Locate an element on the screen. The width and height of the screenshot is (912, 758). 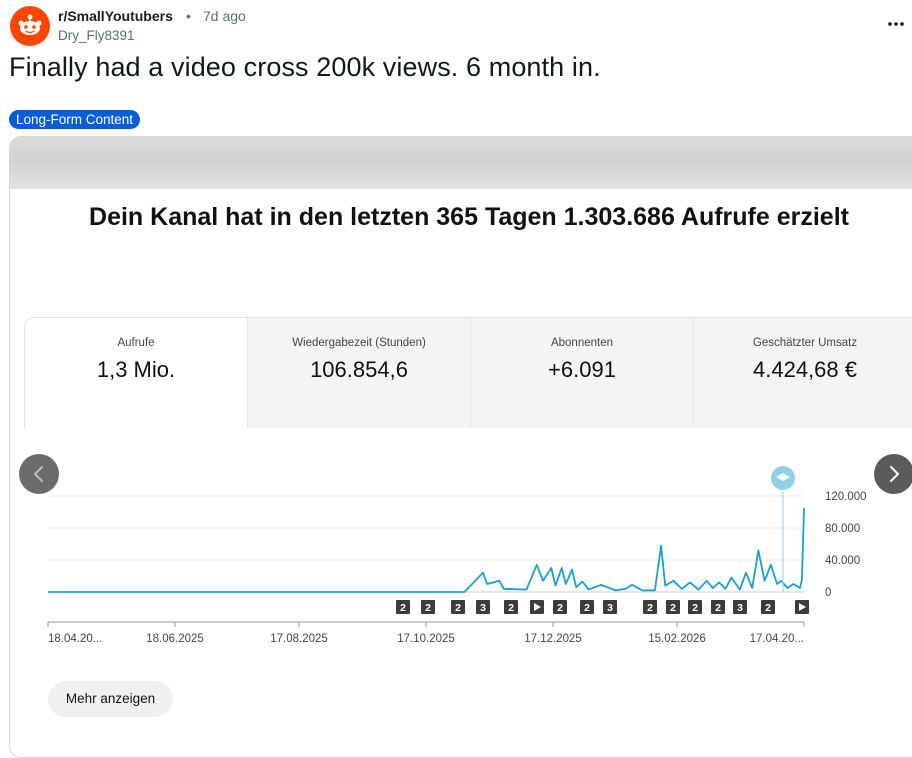
metric-card-watch-time: Wiedergabezeit (Stunden) 106.854,6 is located at coordinates (358, 373).